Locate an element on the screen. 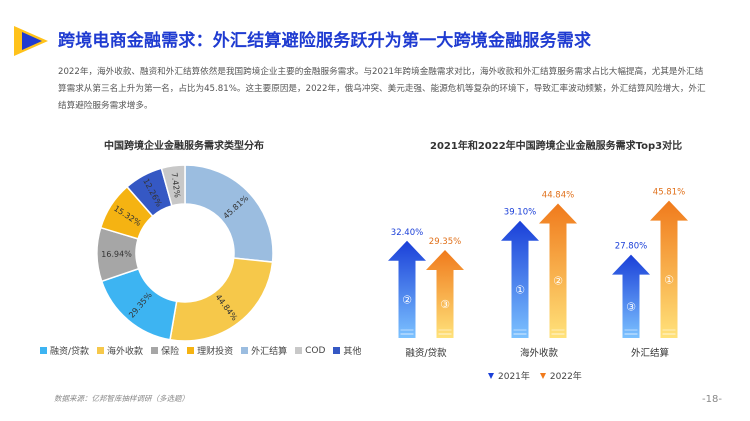 The width and height of the screenshot is (750, 421). category-label: 外汇结算 is located at coordinates (650, 353).